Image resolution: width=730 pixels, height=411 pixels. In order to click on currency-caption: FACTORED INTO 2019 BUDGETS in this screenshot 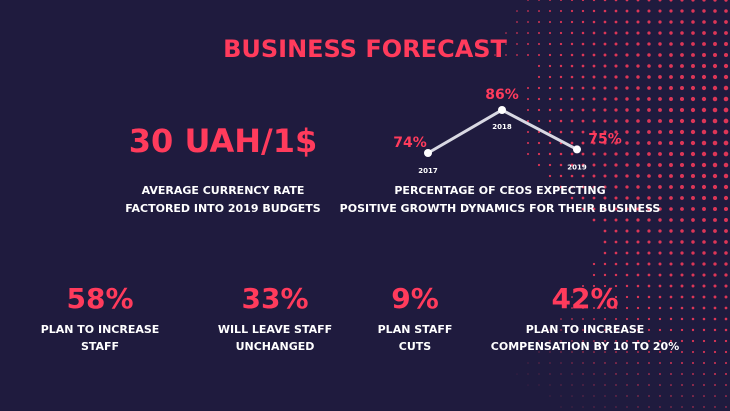, I will do `click(223, 208)`.